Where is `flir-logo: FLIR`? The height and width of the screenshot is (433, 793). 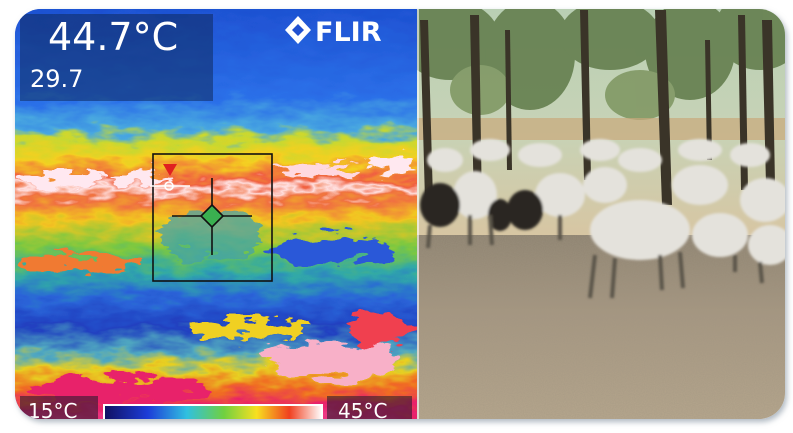
flir-logo: FLIR is located at coordinates (333, 32).